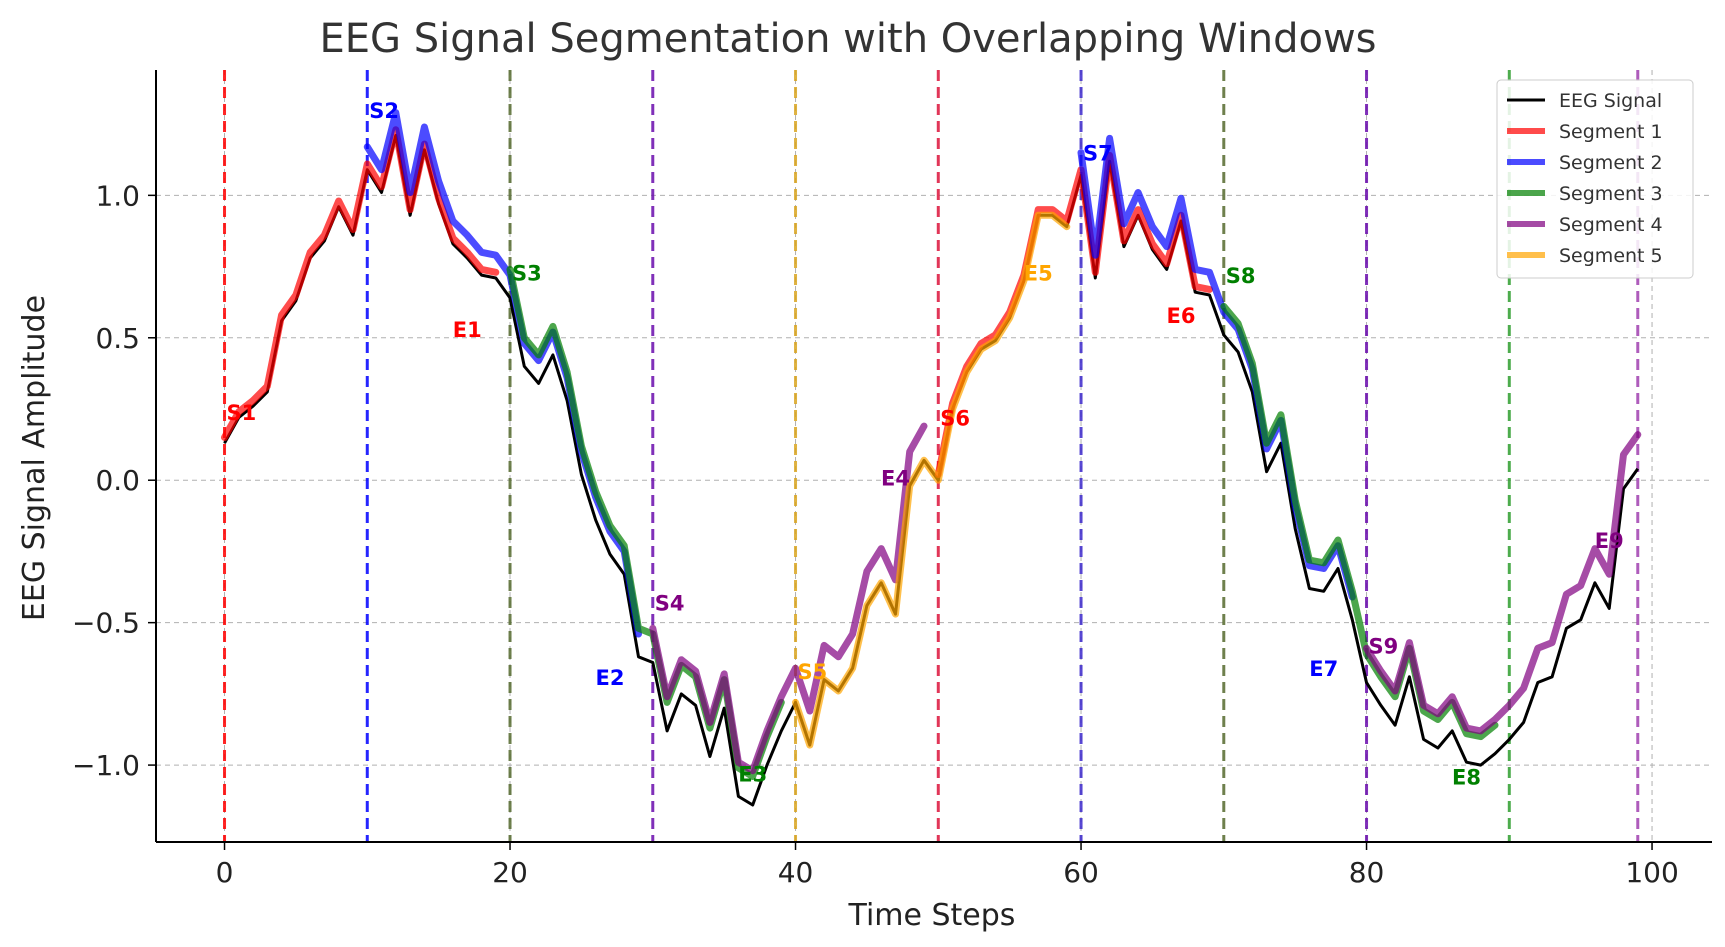  I want to click on x-tick-label-2: 40, so click(796, 872).